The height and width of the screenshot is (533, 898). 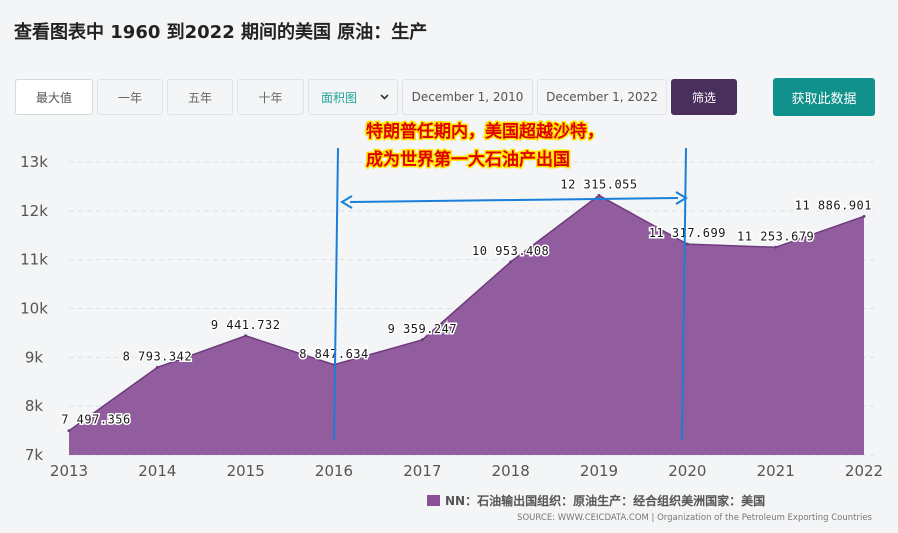 I want to click on x-tick-label: 2022, so click(x=864, y=471).